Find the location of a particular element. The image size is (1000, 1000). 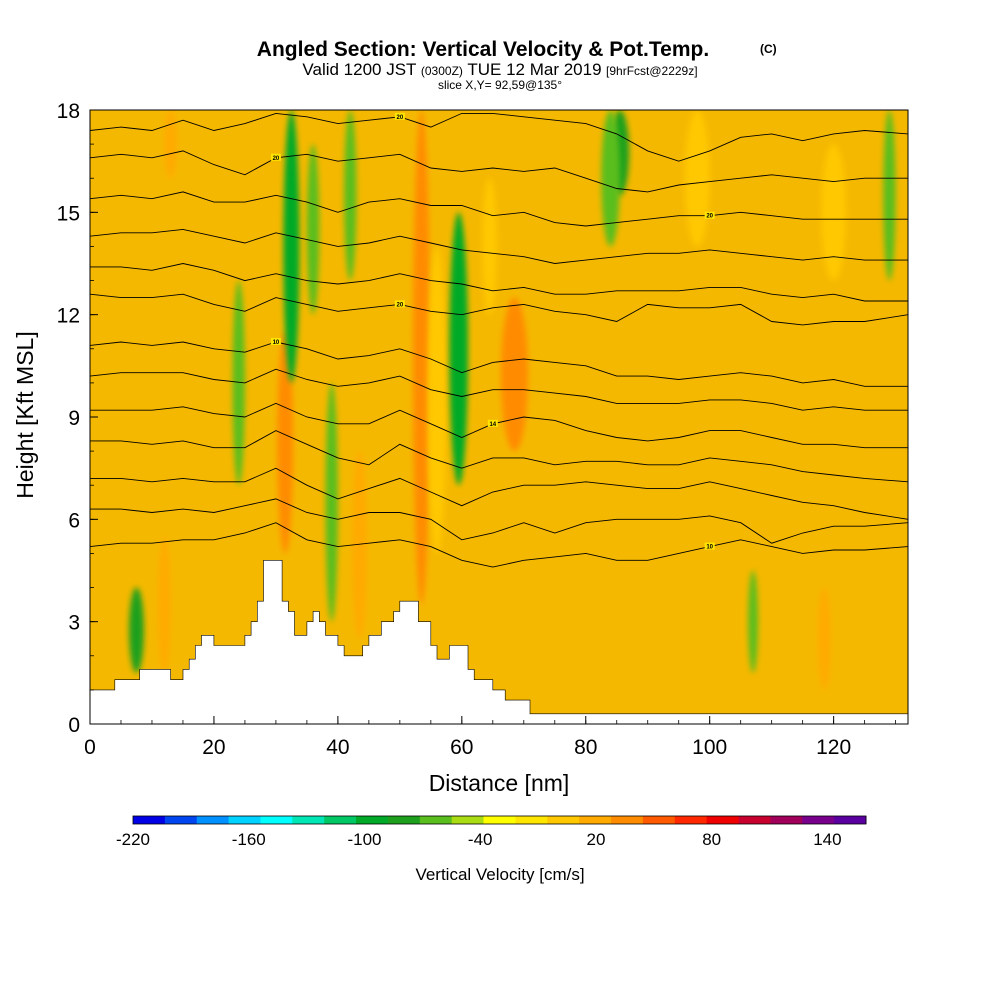

colorbar-tick-label: -40 is located at coordinates (480, 839).